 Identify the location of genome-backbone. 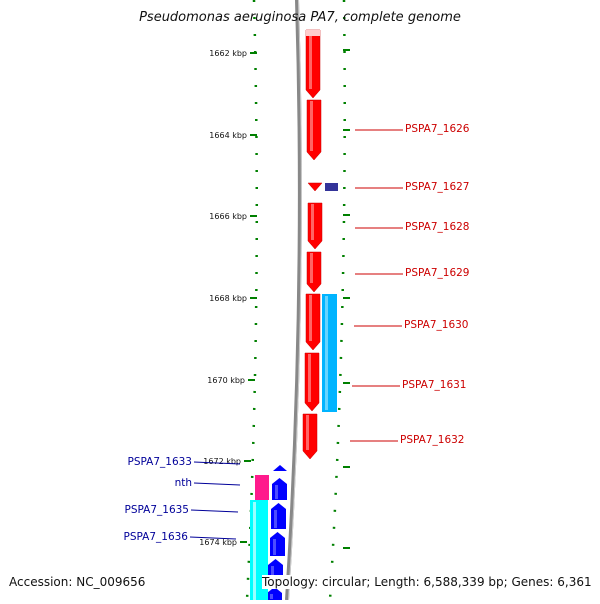
(293, 300).